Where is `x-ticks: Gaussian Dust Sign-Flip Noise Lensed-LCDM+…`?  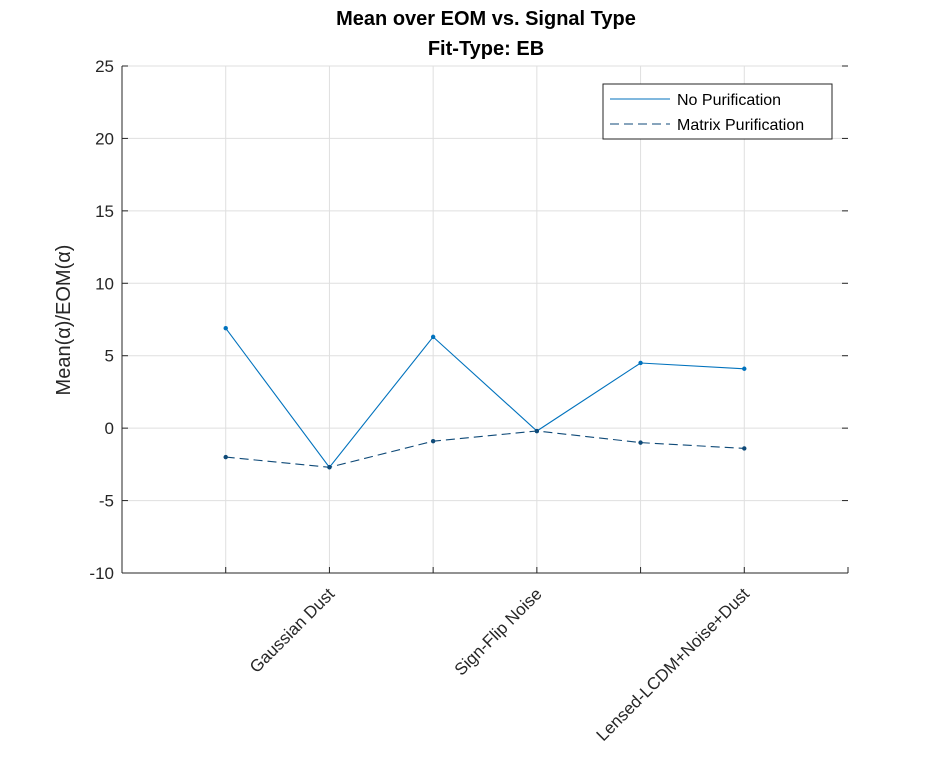 x-ticks: Gaussian Dust Sign-Flip Noise Lensed-LCDM+… is located at coordinates (499, 664).